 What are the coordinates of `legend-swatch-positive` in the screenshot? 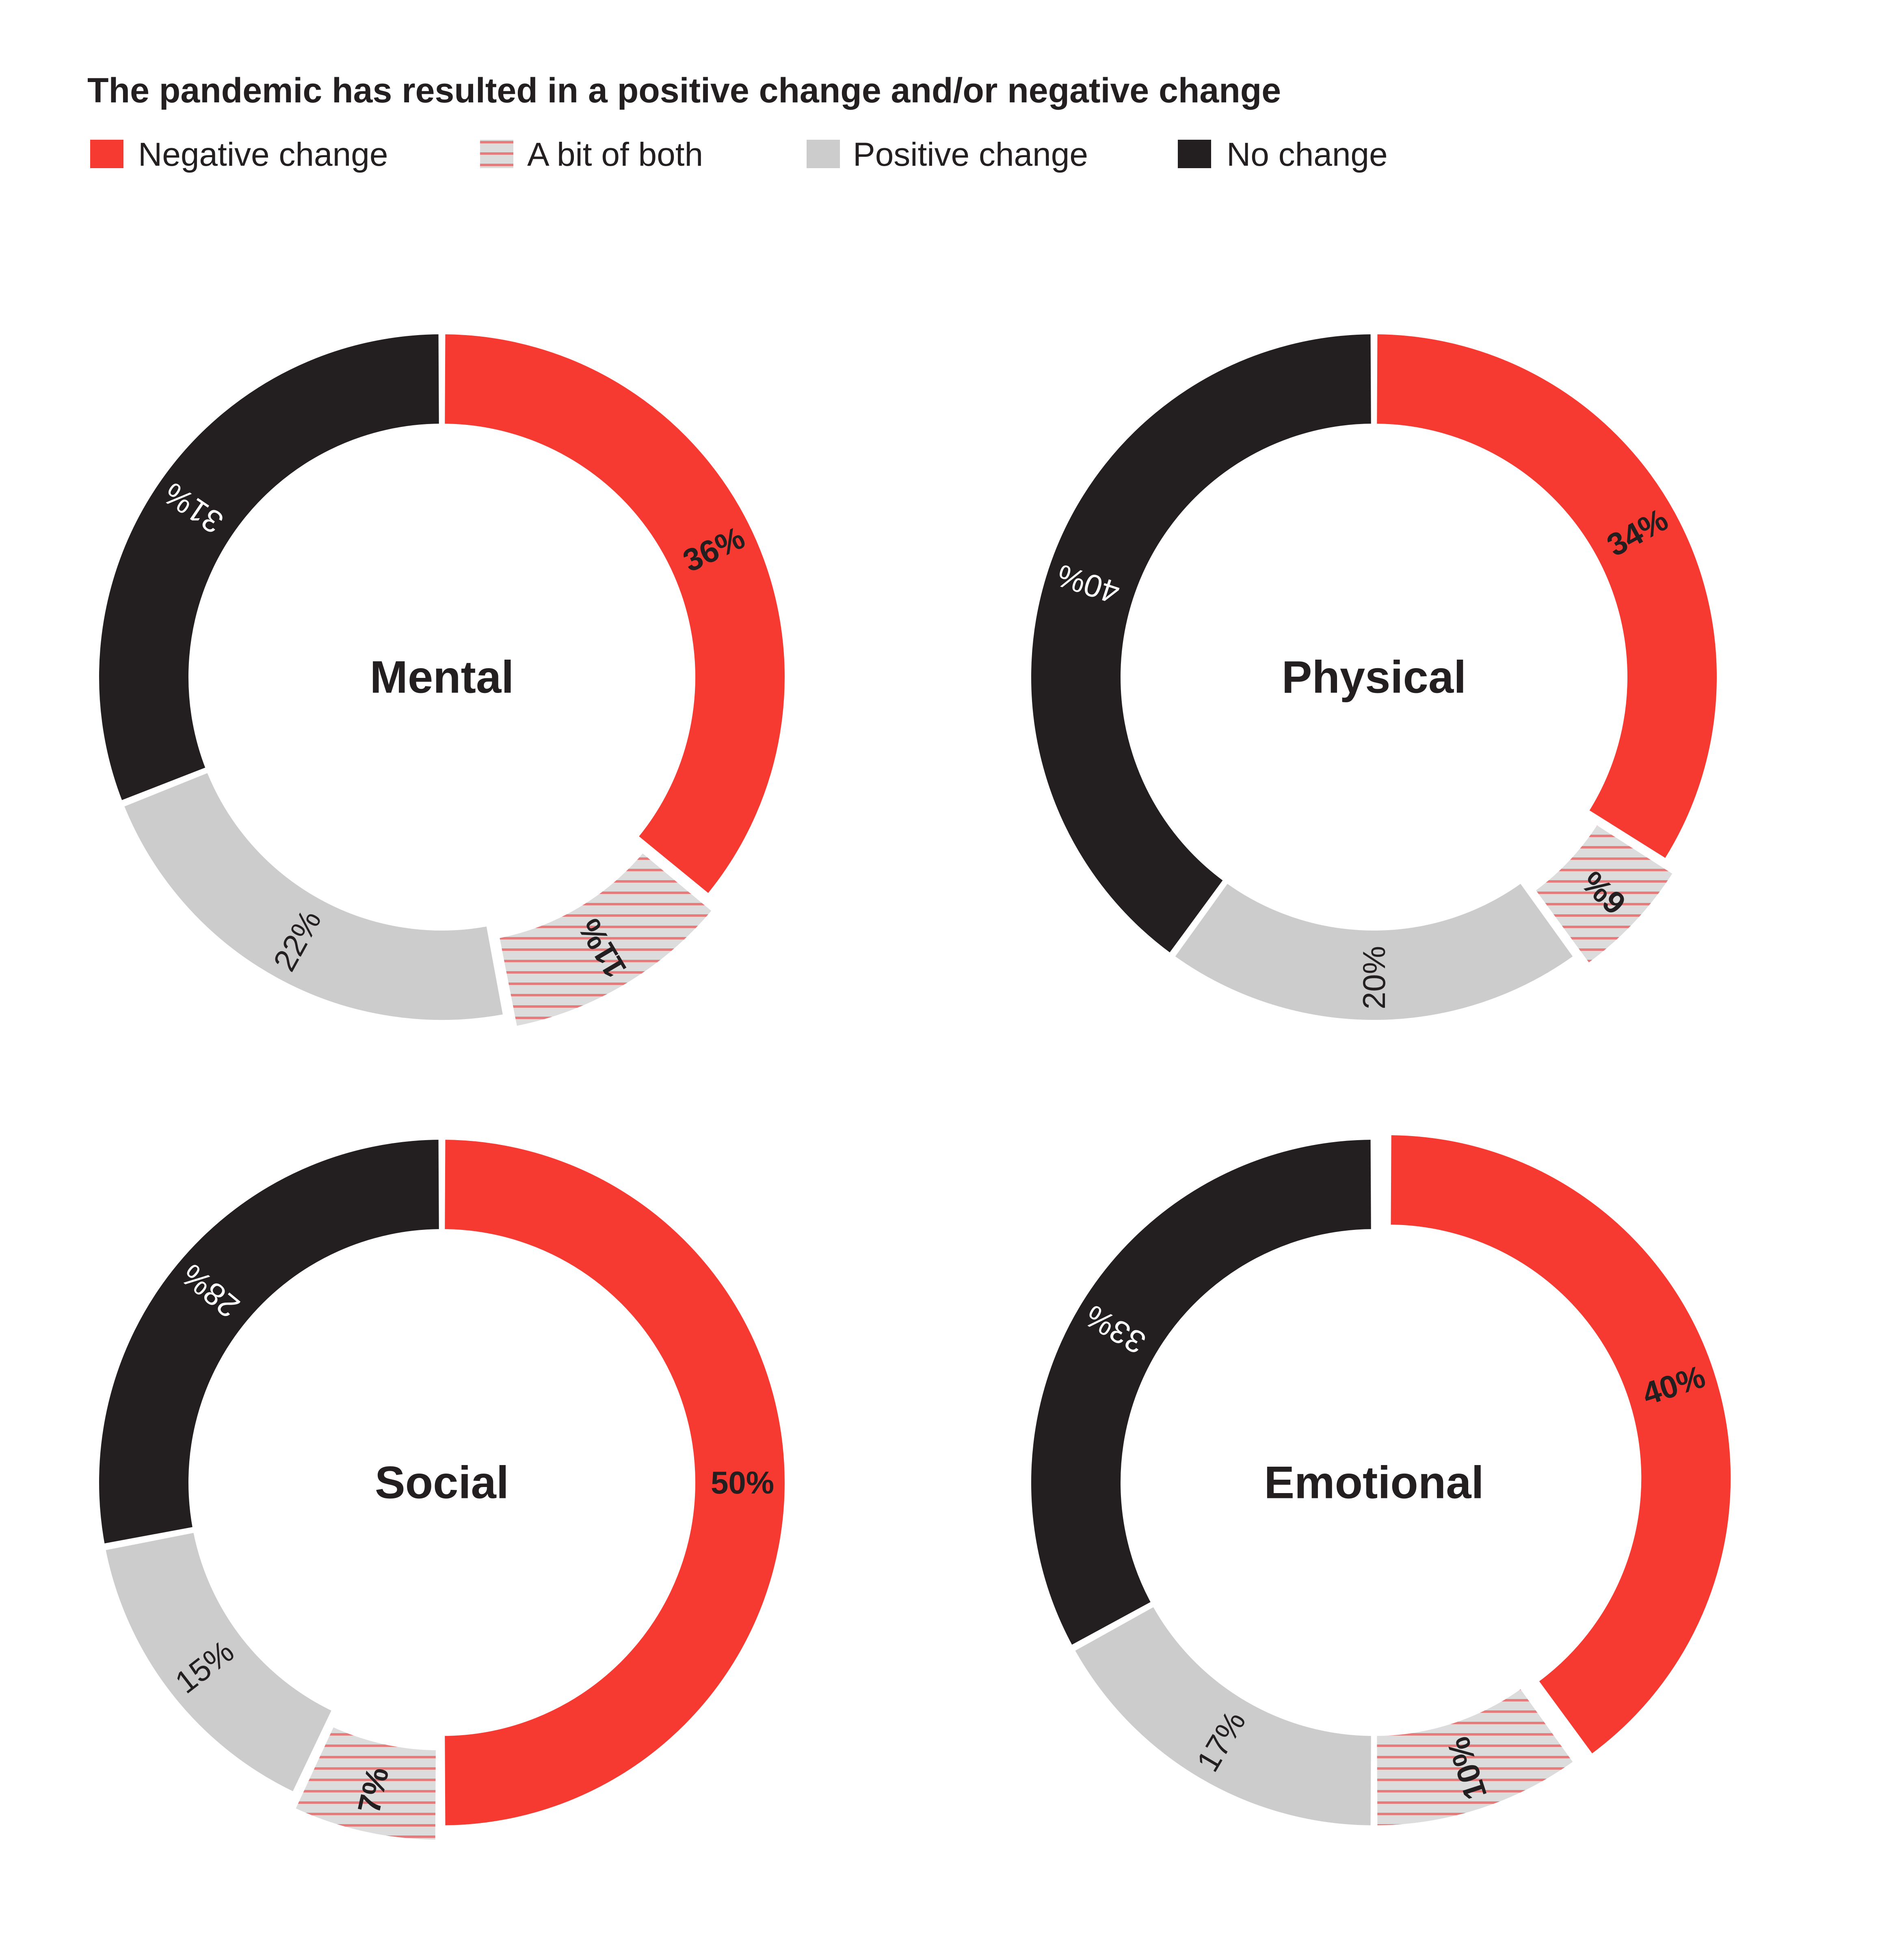 It's located at (823, 154).